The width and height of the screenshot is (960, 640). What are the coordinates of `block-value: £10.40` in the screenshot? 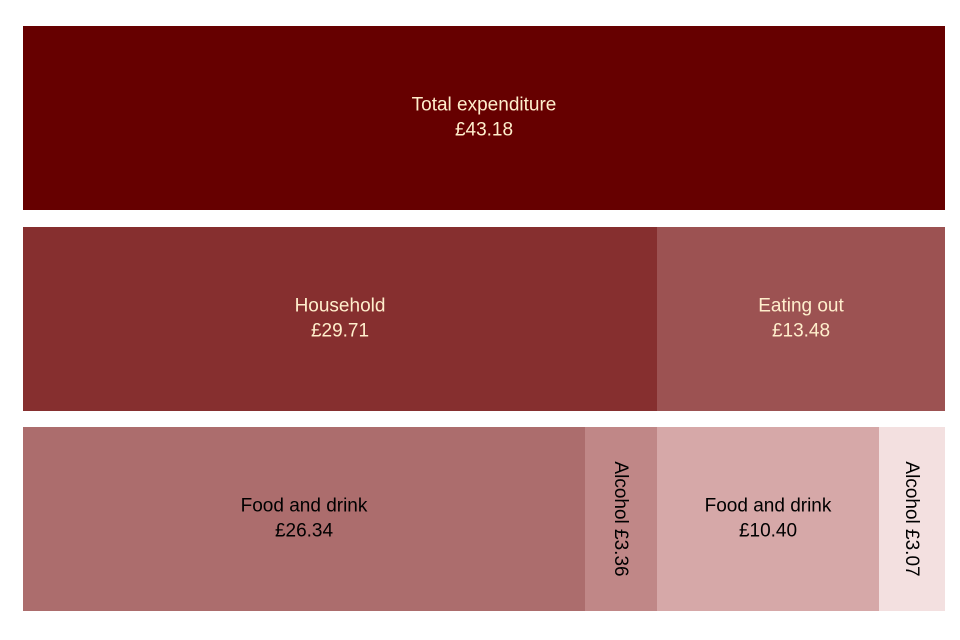 It's located at (768, 531).